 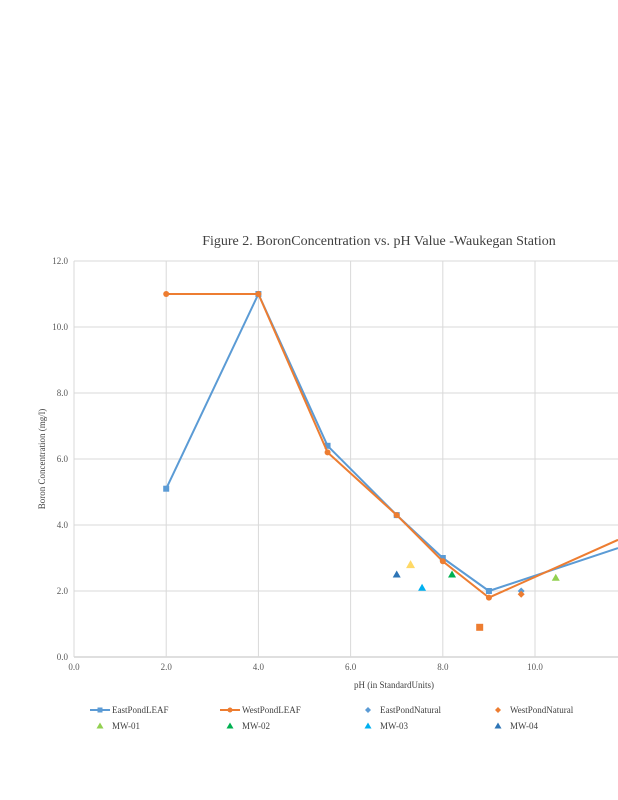 I want to click on x-tick-label: 10.0, so click(x=535, y=667).